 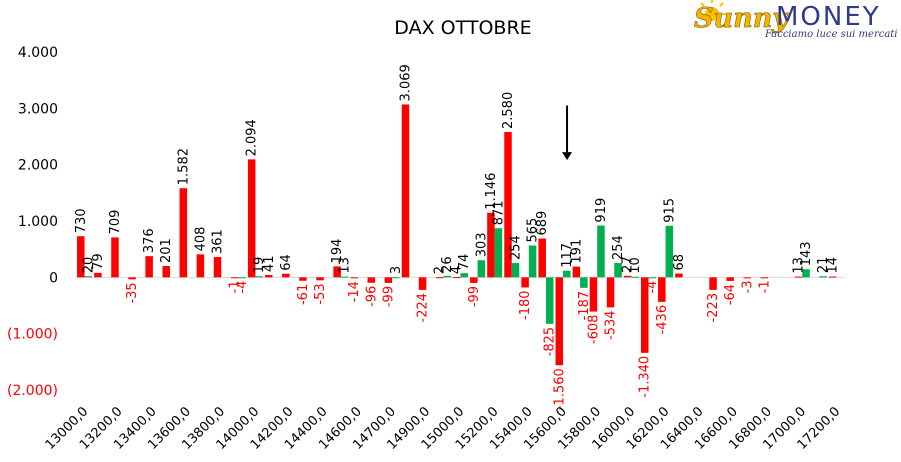 I want to click on data-label: -4, so click(x=242, y=287).